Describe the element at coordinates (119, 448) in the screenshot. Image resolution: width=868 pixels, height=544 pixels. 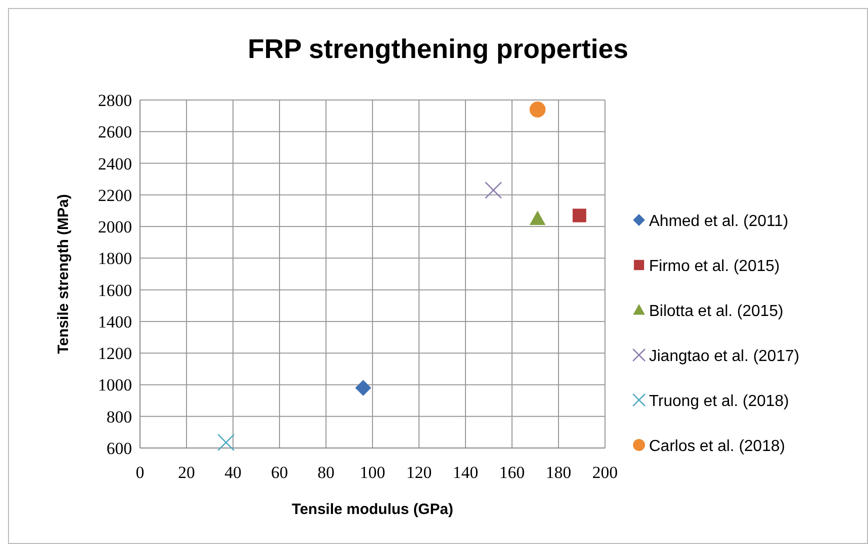
I see `y-tick-label: 600` at that location.